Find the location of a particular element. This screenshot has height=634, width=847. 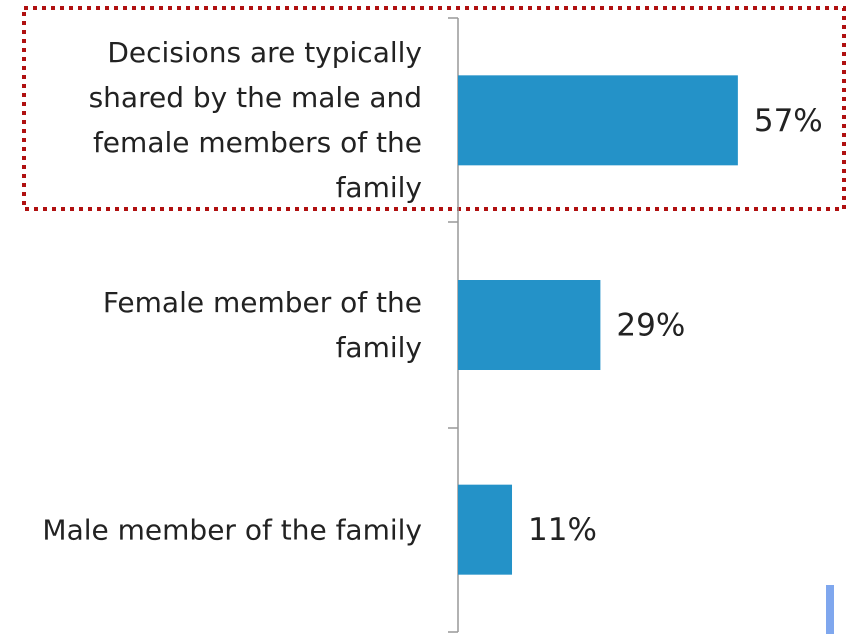

category-label: Female member of the family is located at coordinates (262, 325).